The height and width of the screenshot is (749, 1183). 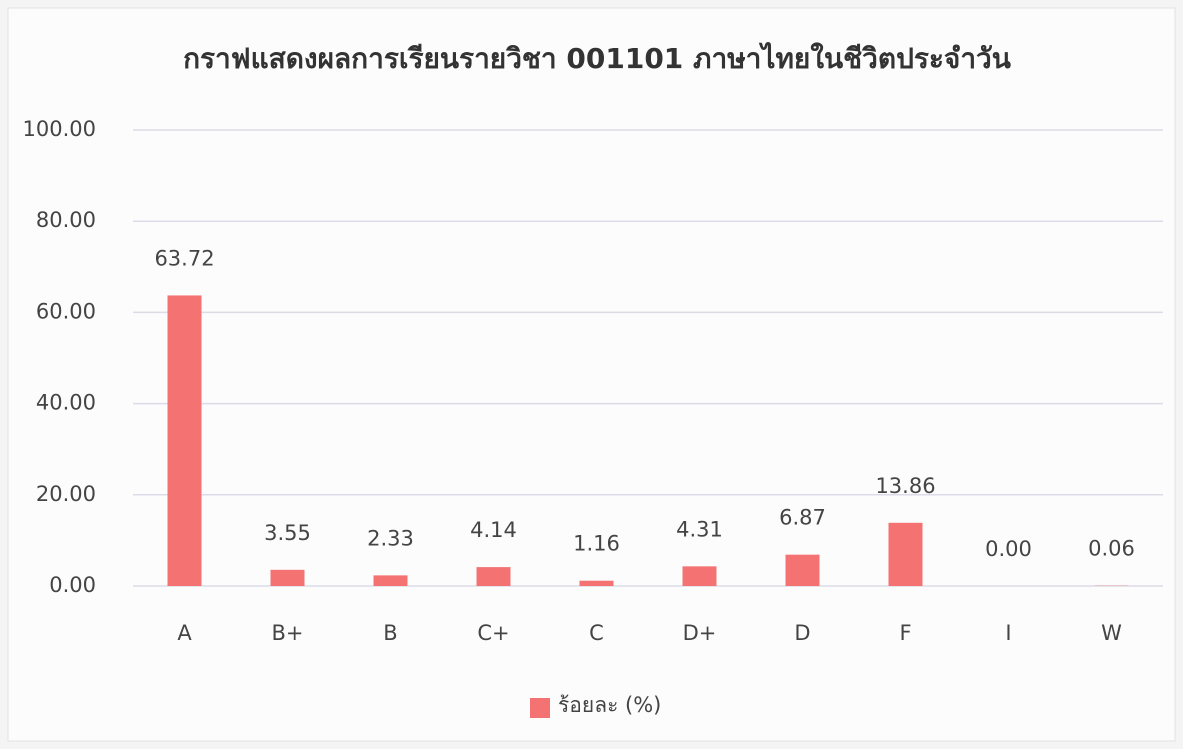 What do you see at coordinates (596, 544) in the screenshot?
I see `data-label: 1.16` at bounding box center [596, 544].